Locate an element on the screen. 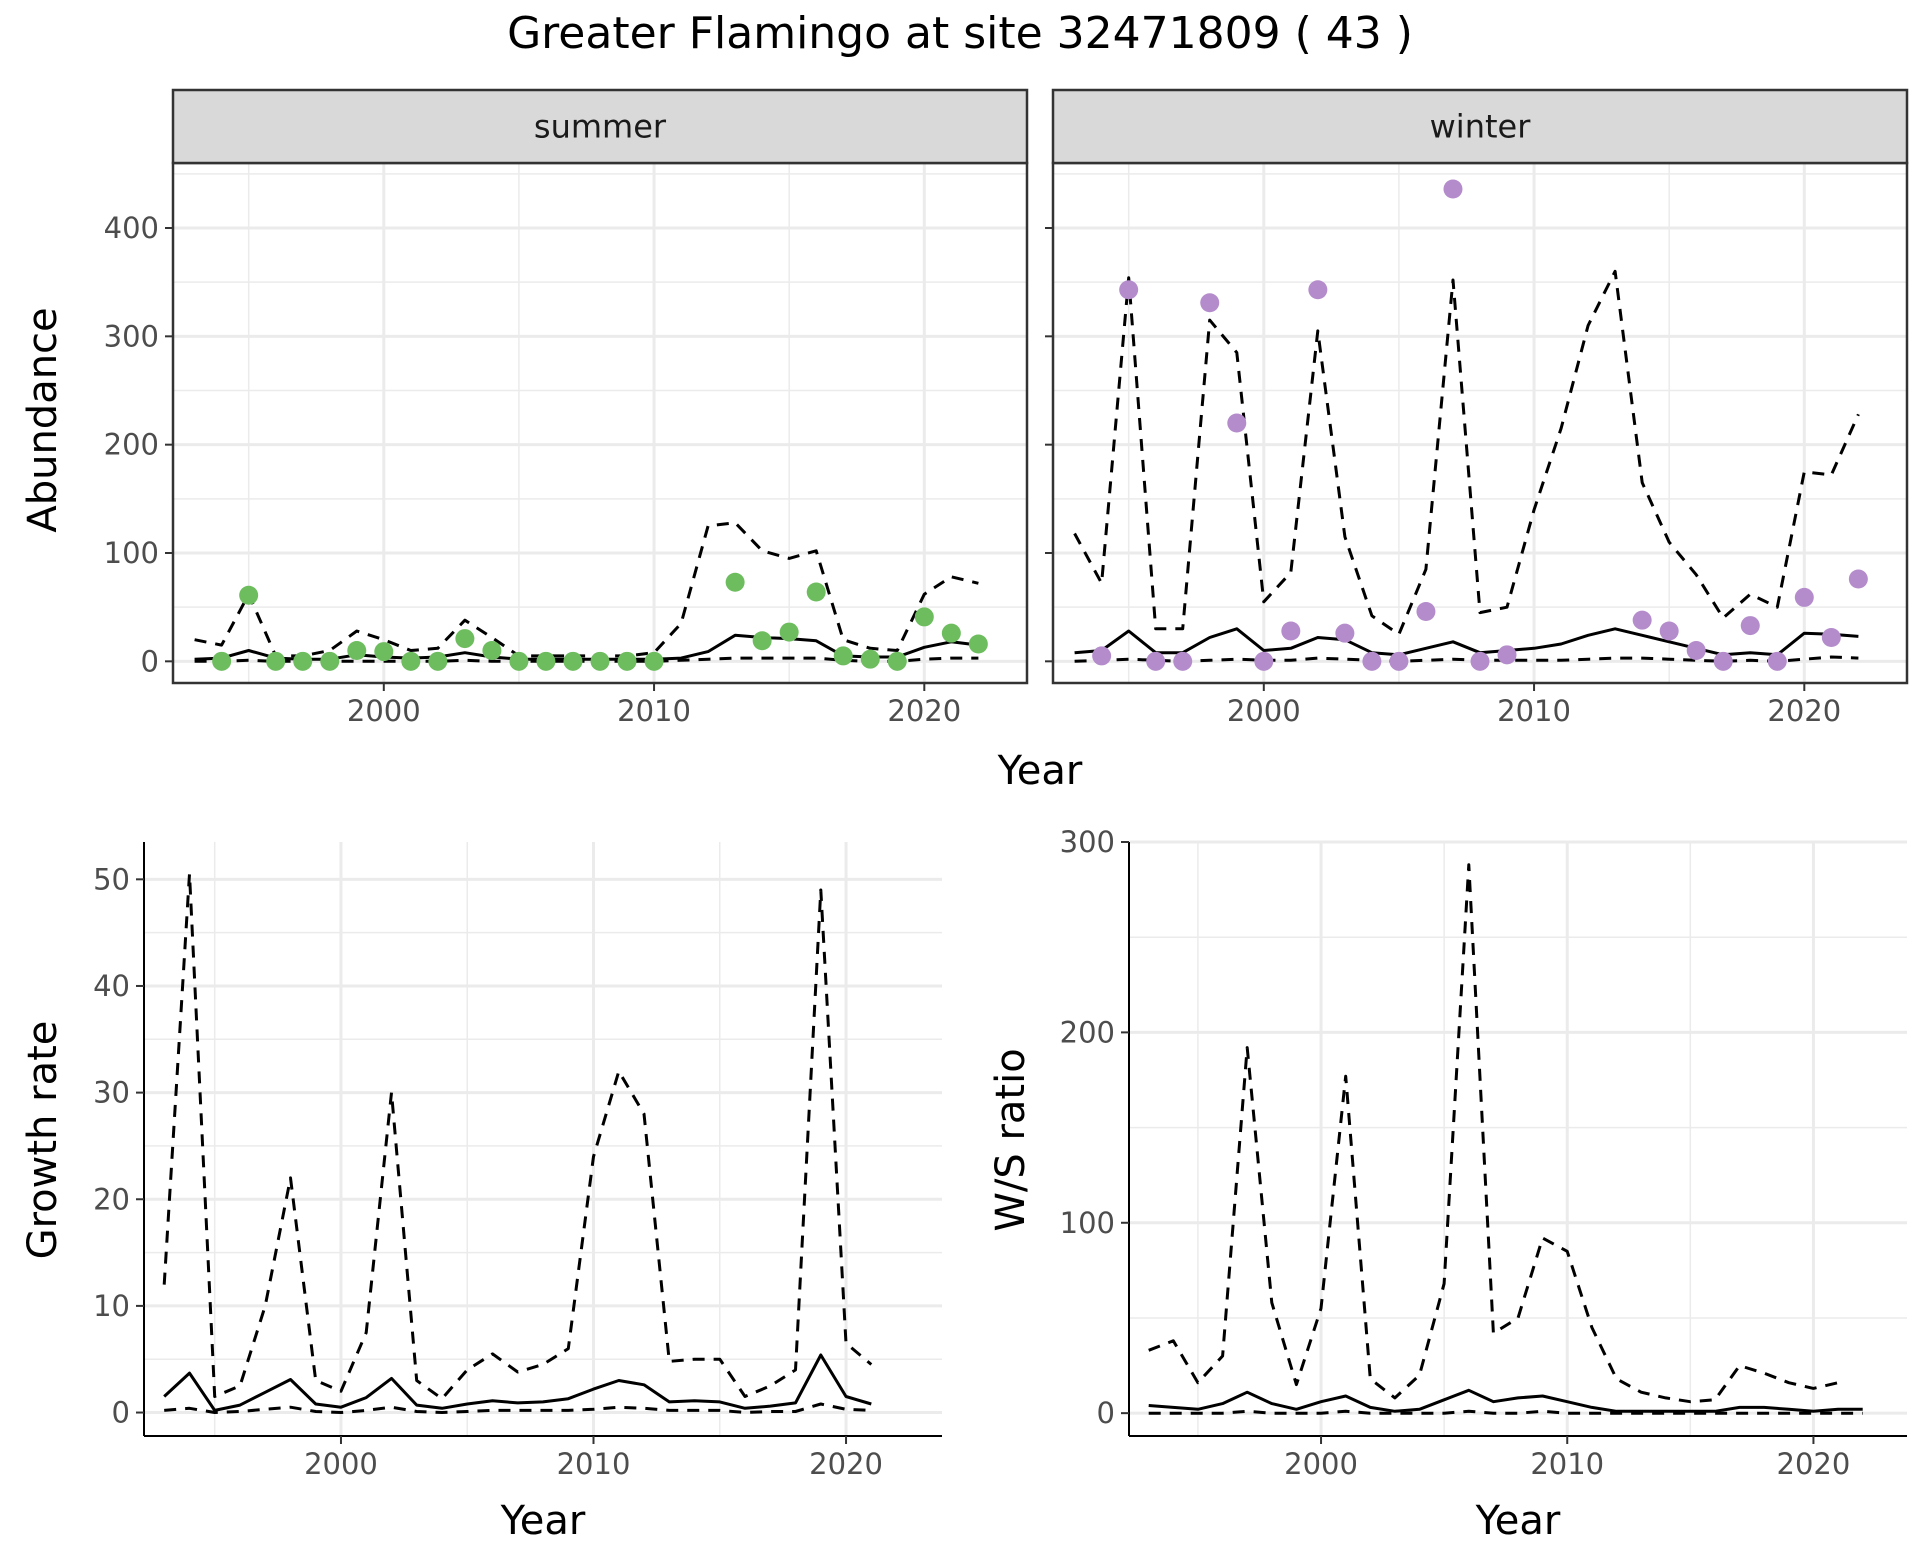  y-tick-label: 30 is located at coordinates (111, 1093).